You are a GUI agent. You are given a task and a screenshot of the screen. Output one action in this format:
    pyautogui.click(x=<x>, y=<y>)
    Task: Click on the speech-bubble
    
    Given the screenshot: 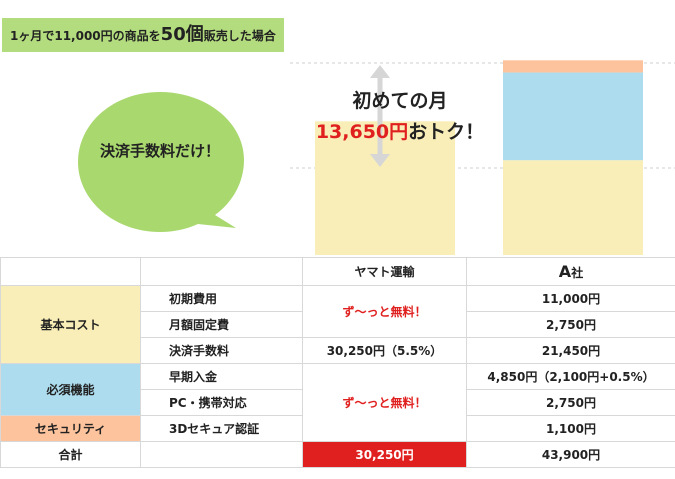 What is the action you would take?
    pyautogui.click(x=161, y=162)
    